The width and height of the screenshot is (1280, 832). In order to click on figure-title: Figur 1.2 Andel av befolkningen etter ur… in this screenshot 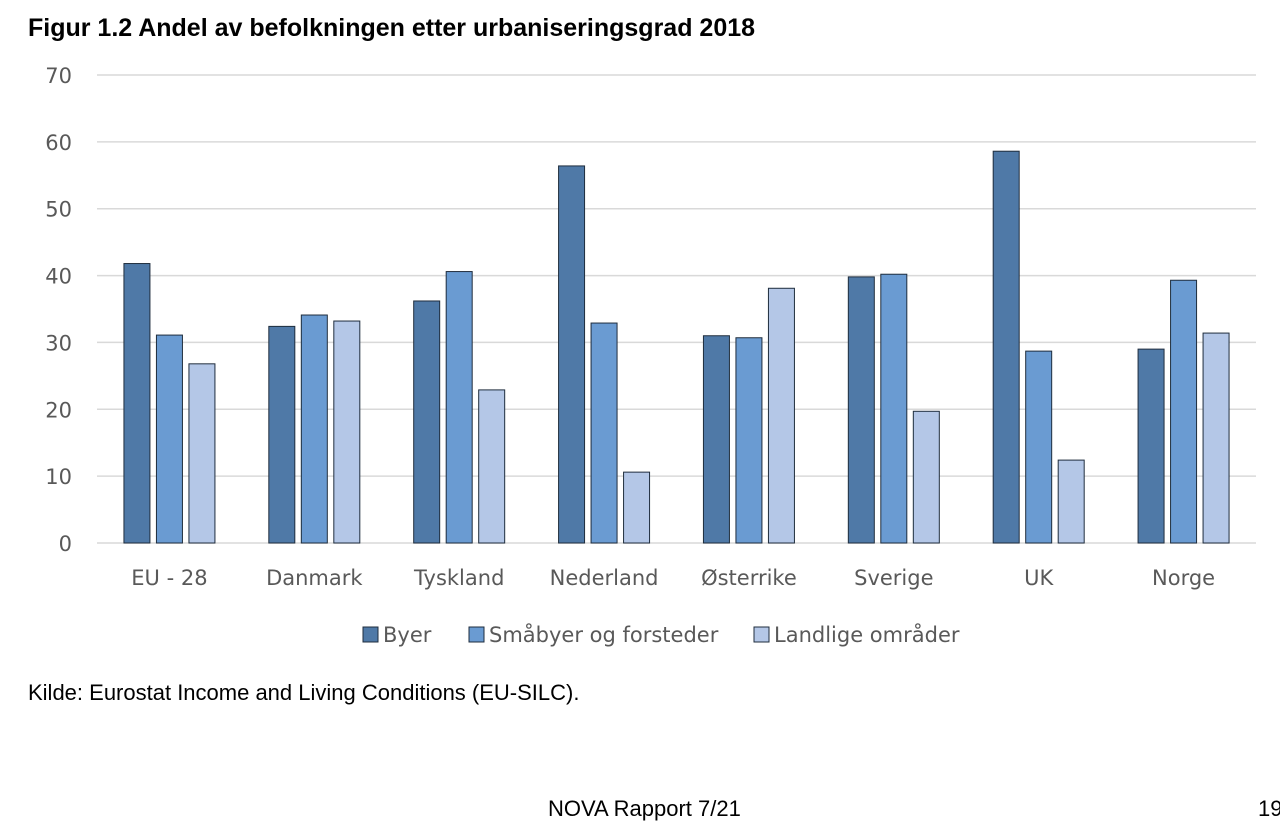, I will do `click(392, 28)`.